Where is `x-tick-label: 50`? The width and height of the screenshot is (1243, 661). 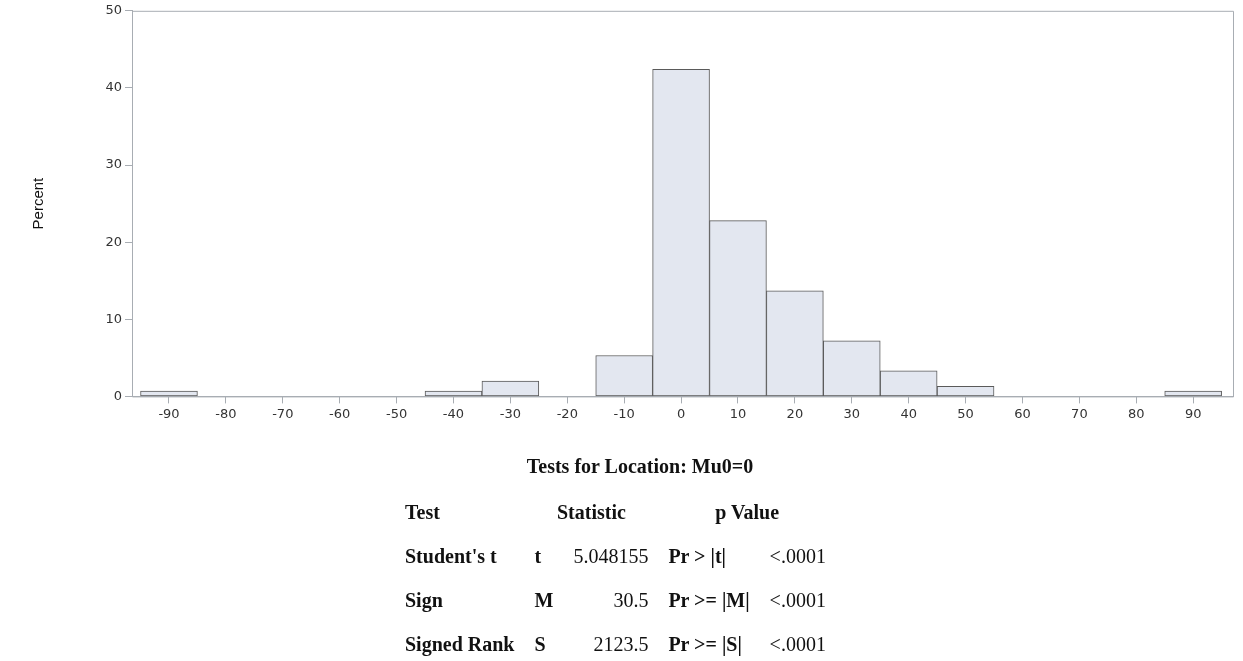 x-tick-label: 50 is located at coordinates (965, 413).